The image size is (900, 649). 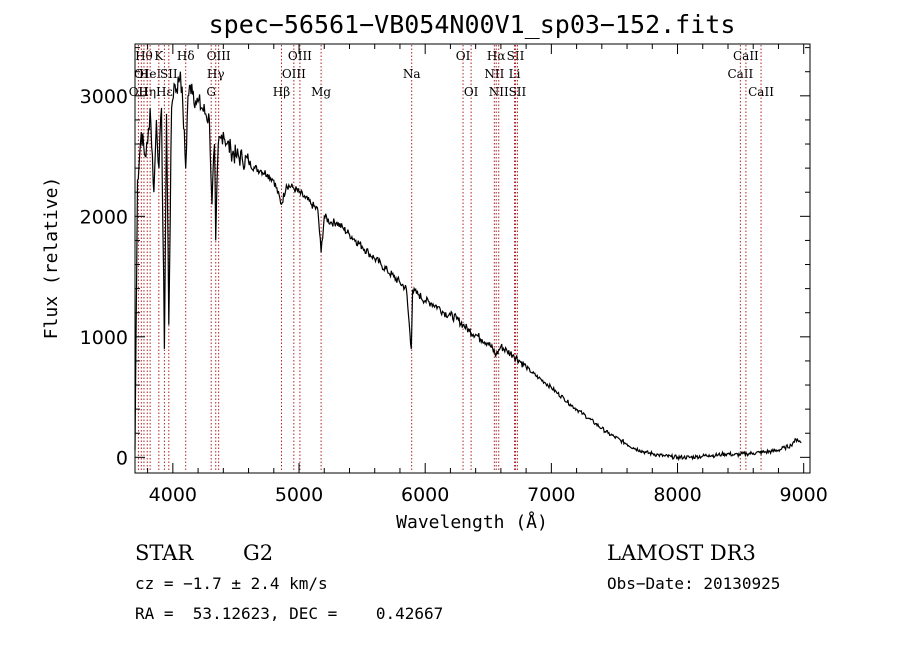 What do you see at coordinates (496, 56) in the screenshot?
I see `line-marker-label: Hα` at bounding box center [496, 56].